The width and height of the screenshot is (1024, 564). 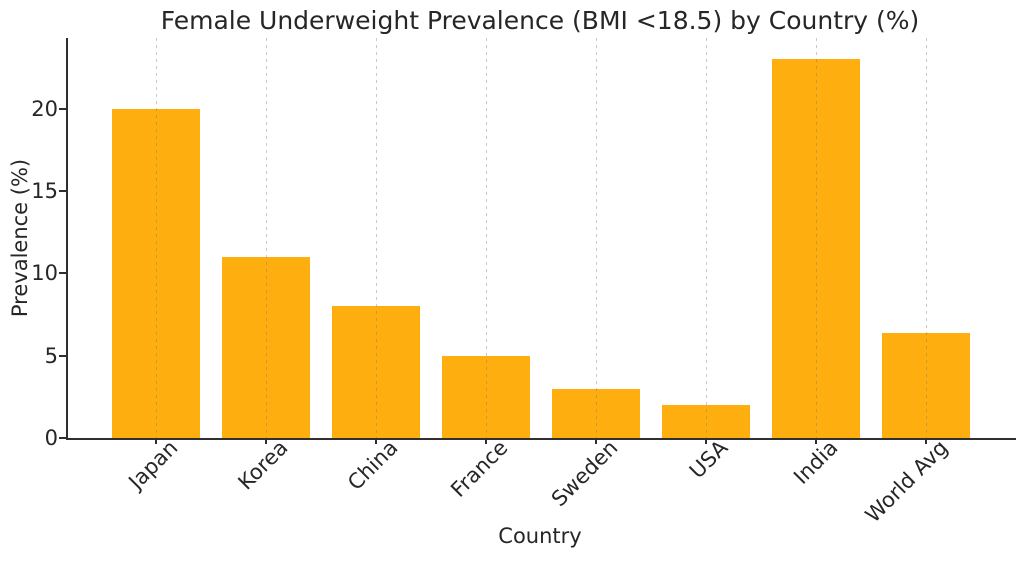 What do you see at coordinates (44, 108) in the screenshot?
I see `y-tick-label: 20` at bounding box center [44, 108].